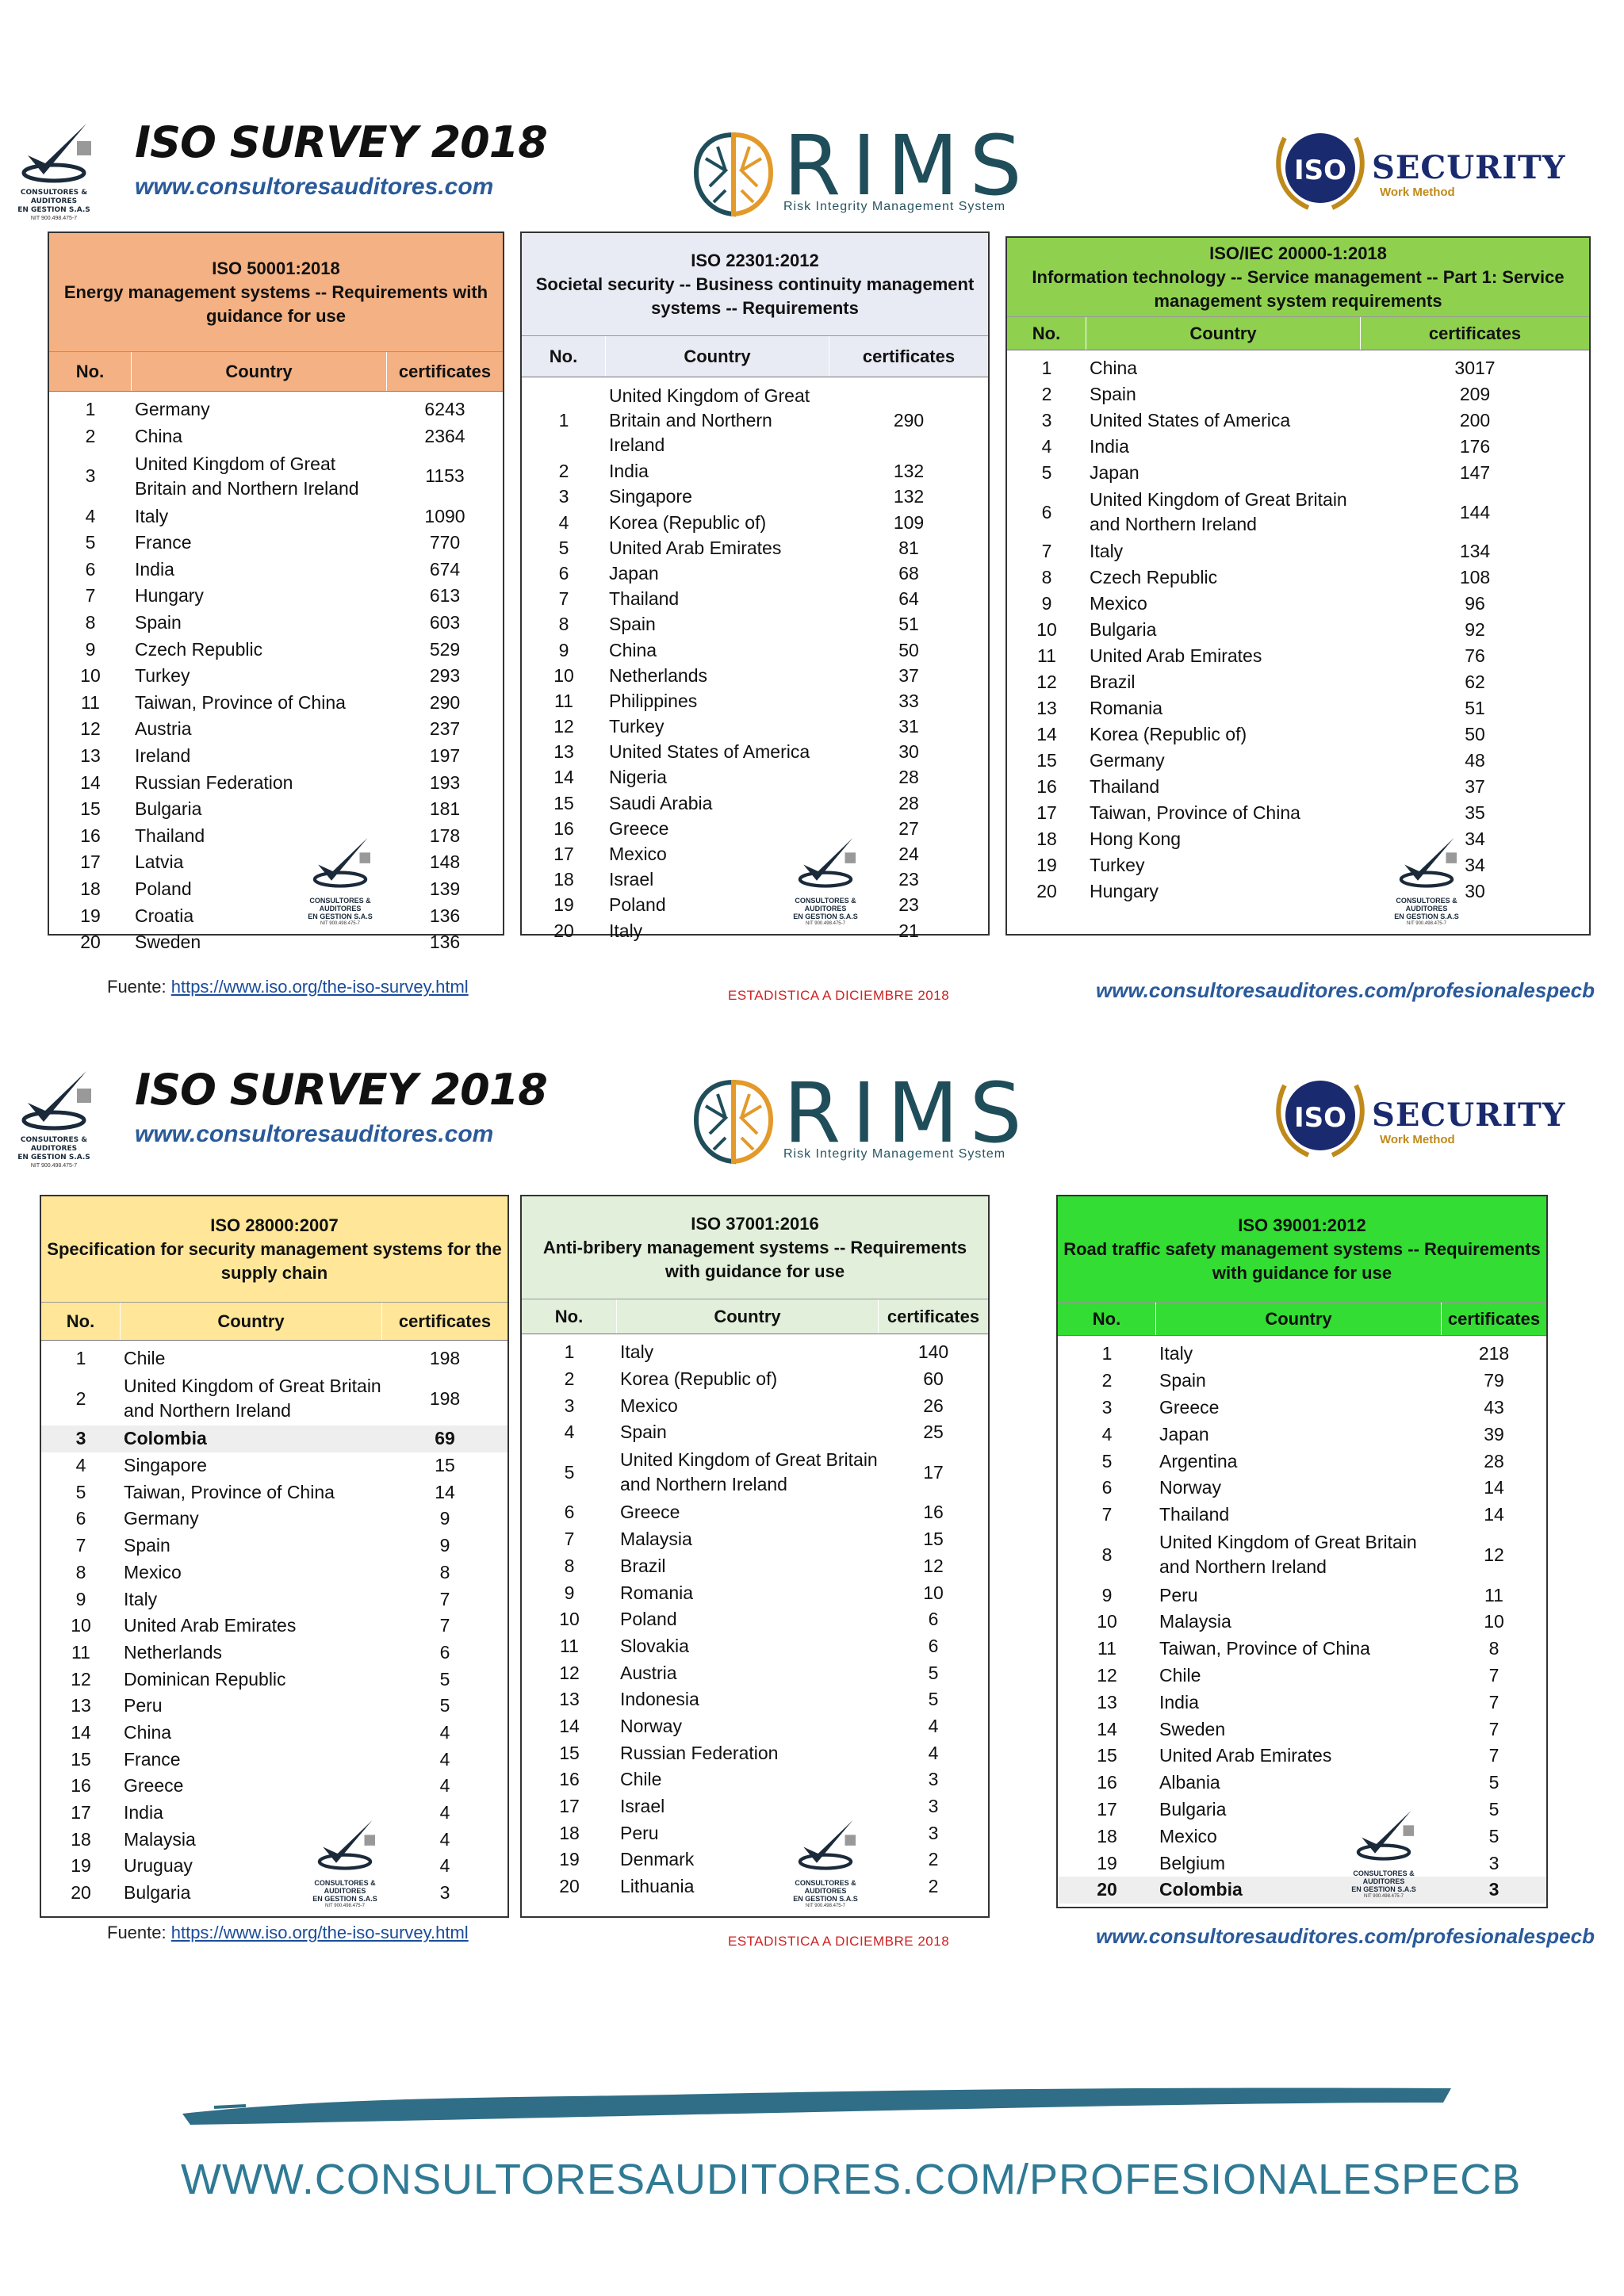  Describe the element at coordinates (158, 623) in the screenshot. I see `cell-country: Spain` at that location.